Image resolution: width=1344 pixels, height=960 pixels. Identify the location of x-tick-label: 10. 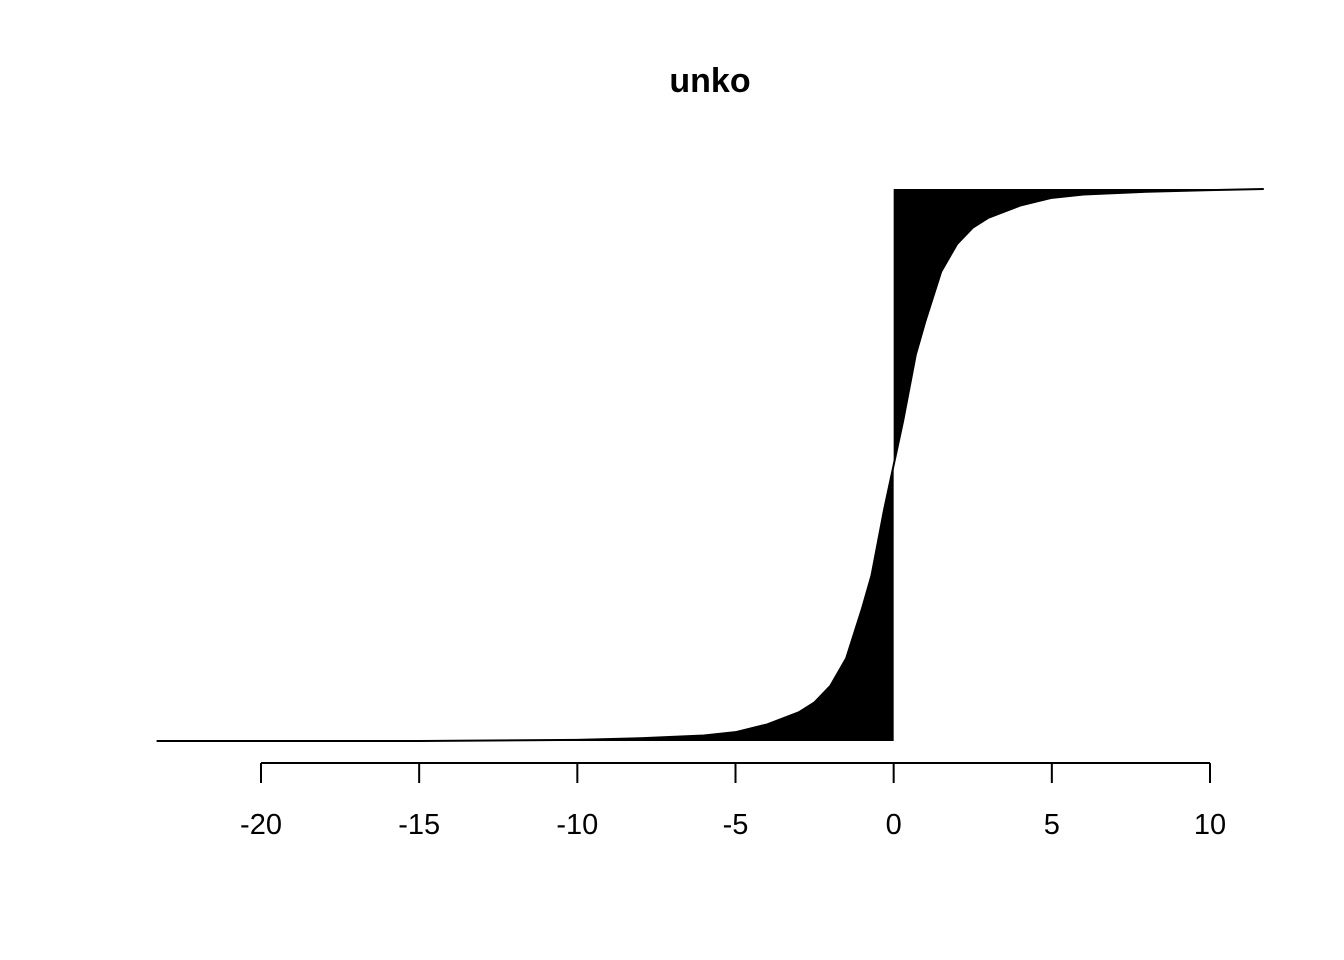
(1210, 825).